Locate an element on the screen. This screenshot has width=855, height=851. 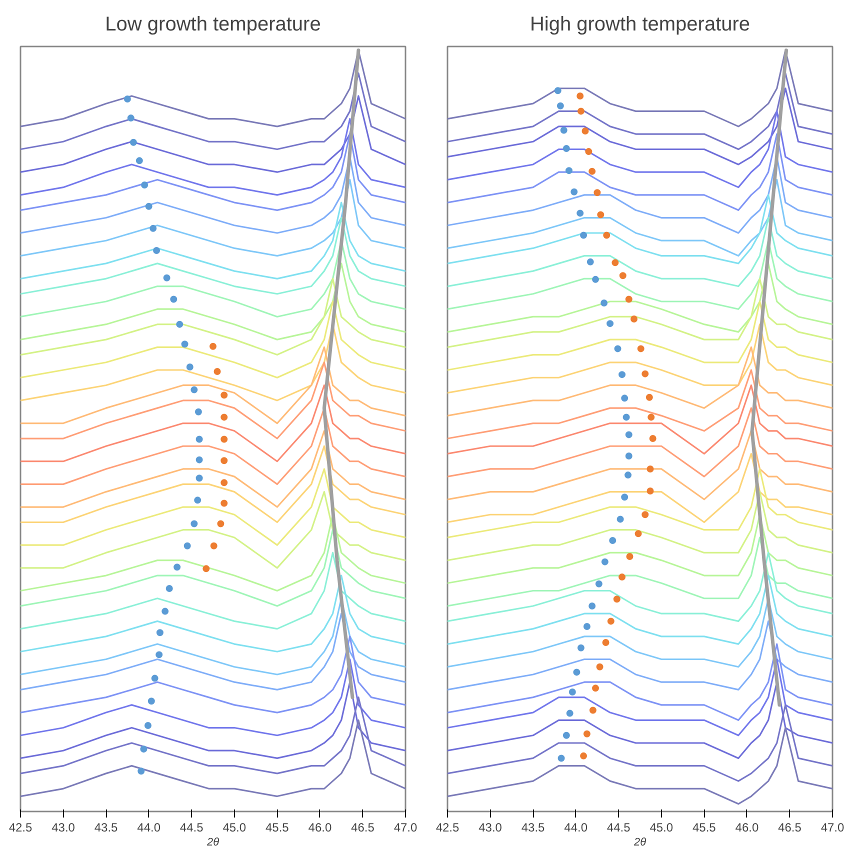
chart-title: High growth temperature is located at coordinates (640, 25).